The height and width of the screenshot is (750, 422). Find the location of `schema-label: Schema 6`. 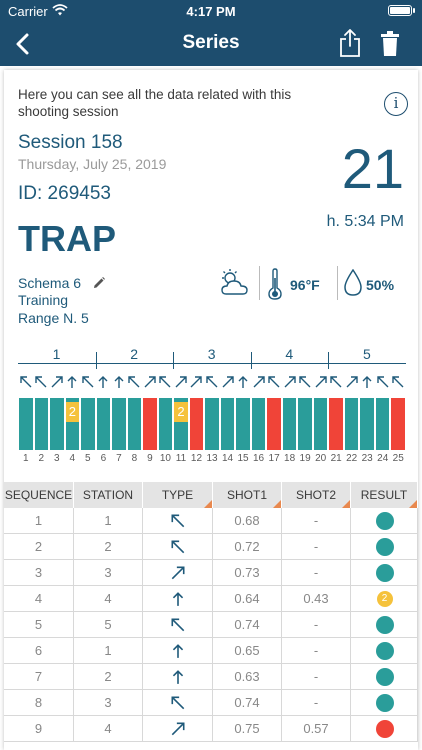

schema-label: Schema 6 is located at coordinates (50, 283).